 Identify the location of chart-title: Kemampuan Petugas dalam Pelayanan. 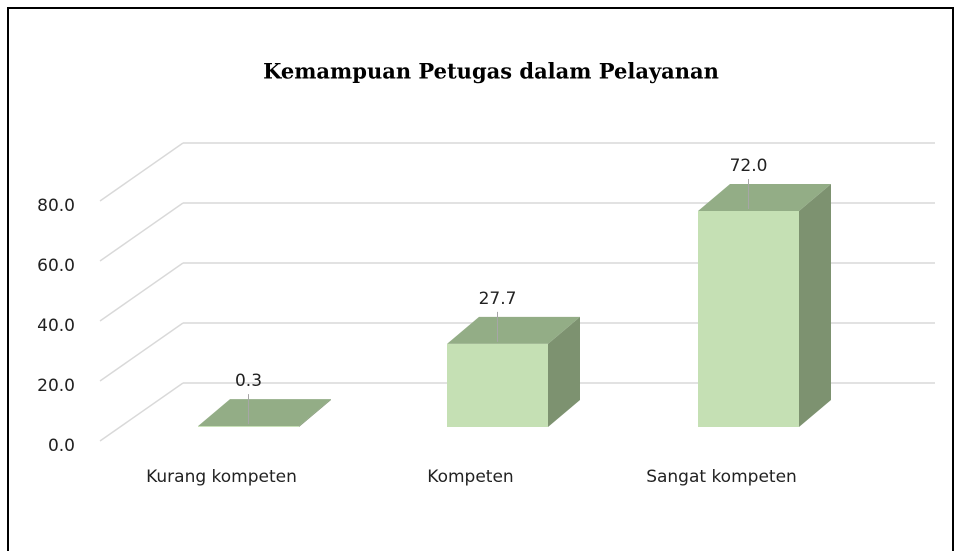
(491, 71).